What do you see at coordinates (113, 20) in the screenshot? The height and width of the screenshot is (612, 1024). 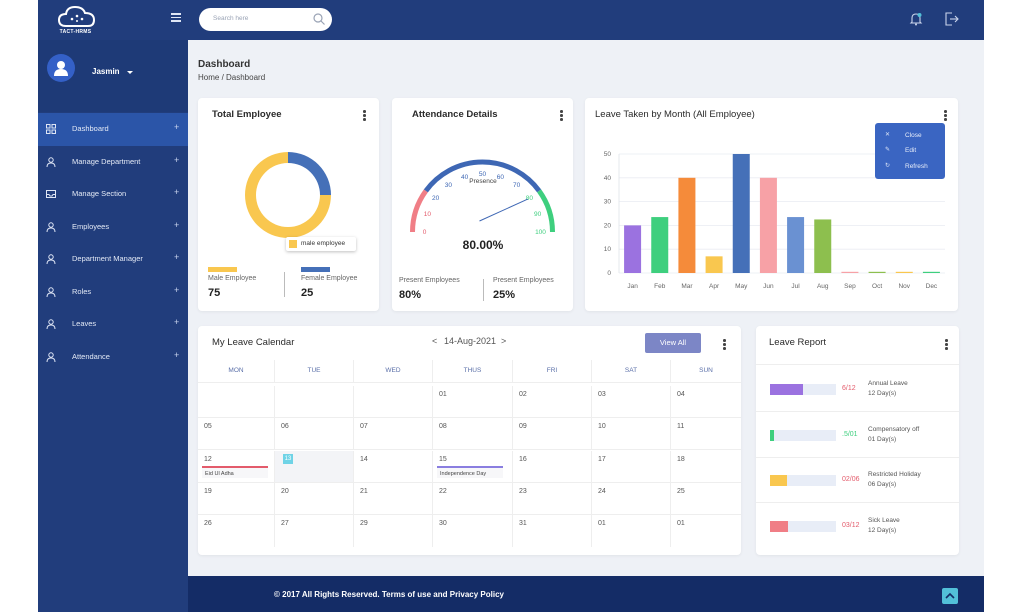 I see `brand-logo: TACT-HRMS` at bounding box center [113, 20].